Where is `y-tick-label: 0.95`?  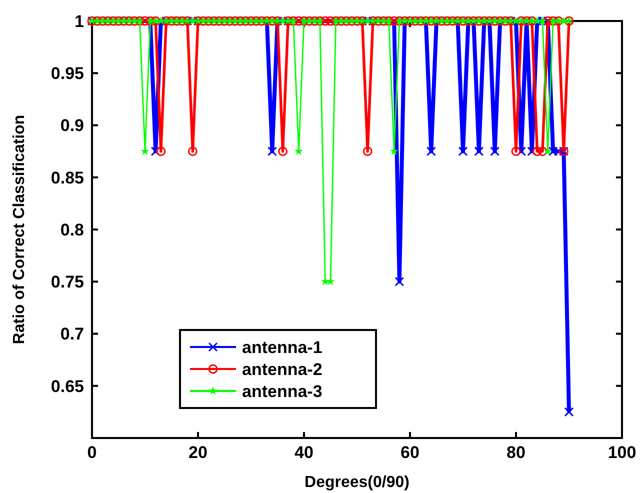
y-tick-label: 0.95 is located at coordinates (67, 74).